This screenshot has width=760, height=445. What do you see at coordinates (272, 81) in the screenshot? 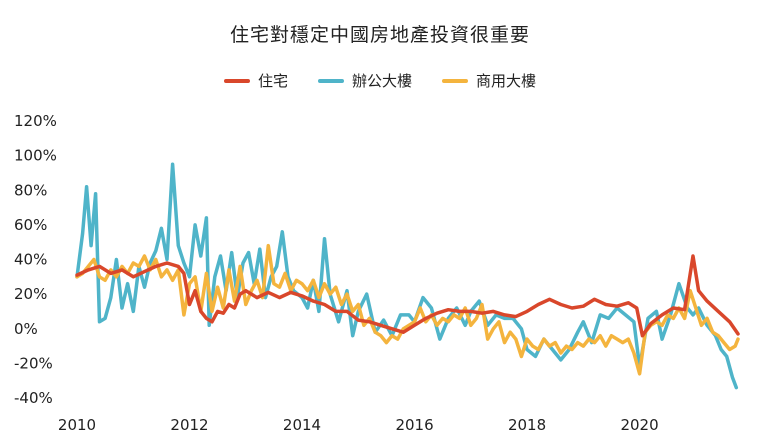
I see `legend-label-residential: 住宅` at bounding box center [272, 81].